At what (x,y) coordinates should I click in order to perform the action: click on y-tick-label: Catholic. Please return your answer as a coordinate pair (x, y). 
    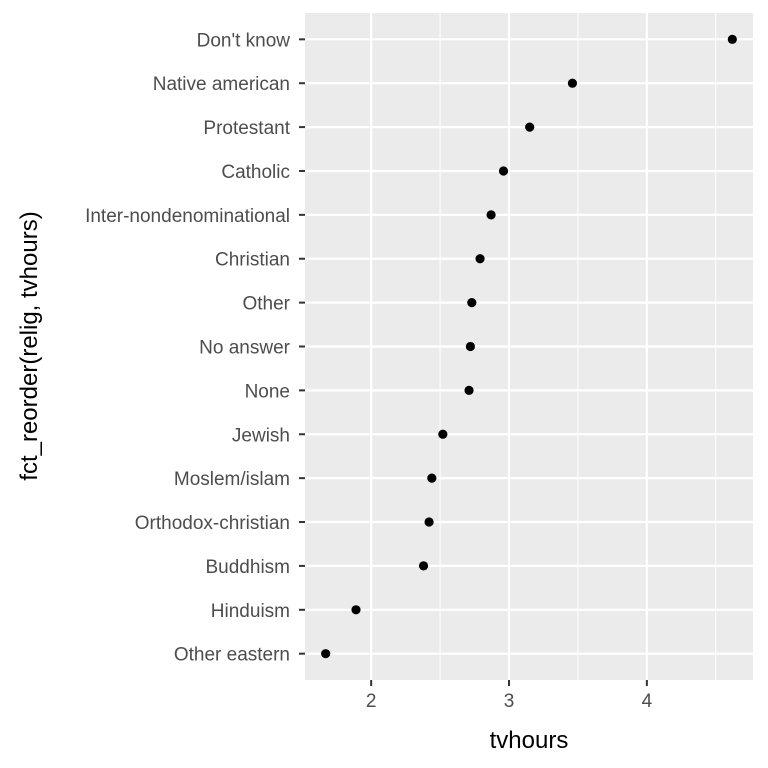
    Looking at the image, I should click on (255, 172).